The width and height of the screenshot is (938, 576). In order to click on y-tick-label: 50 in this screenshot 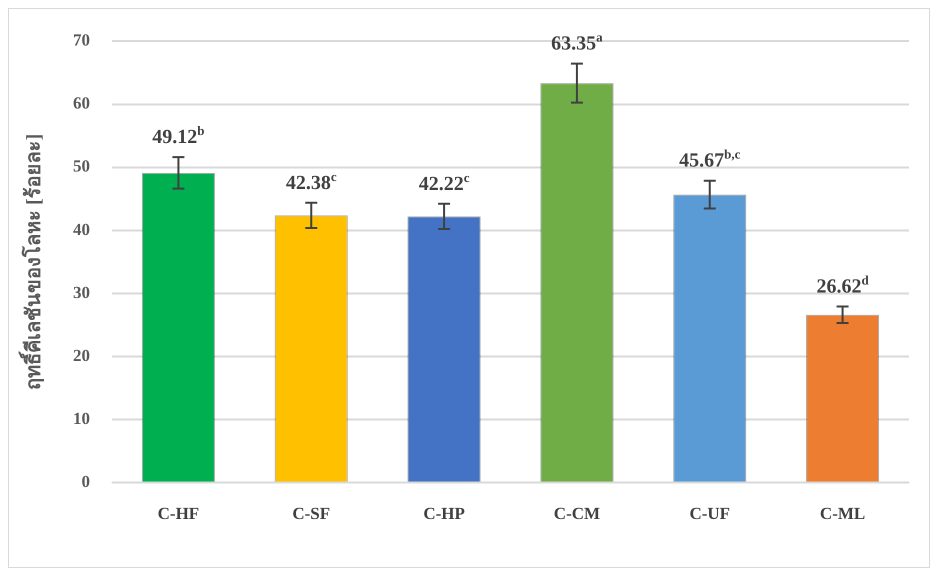, I will do `click(81, 166)`.